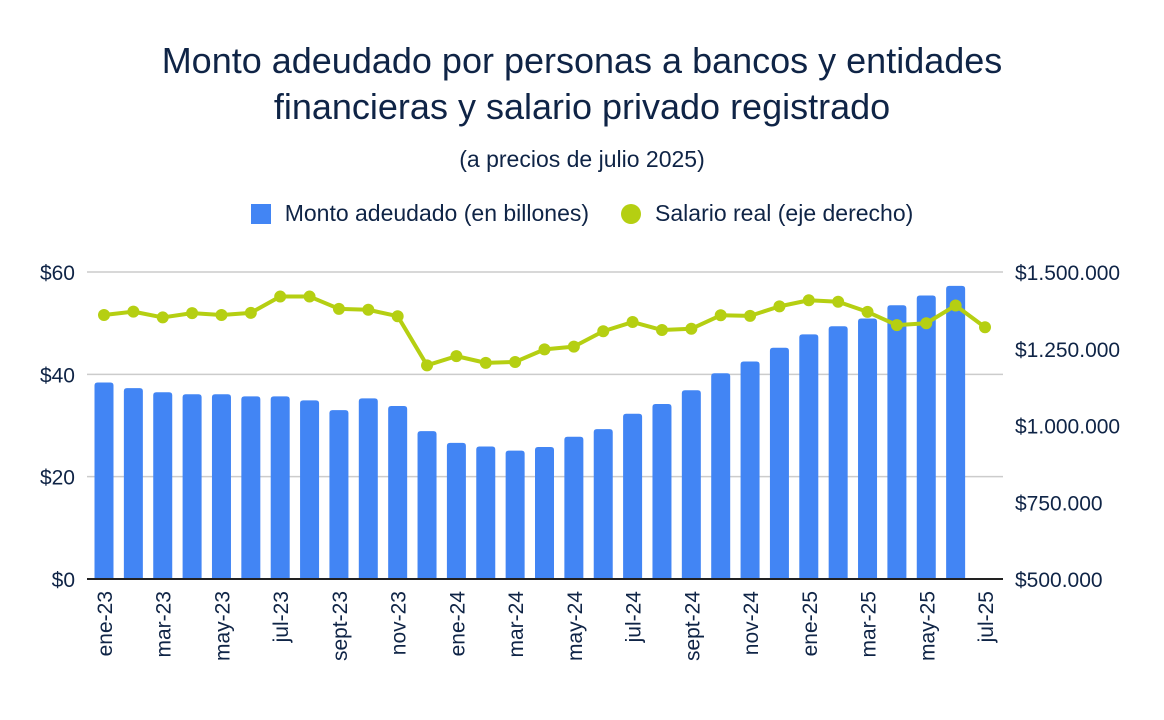  I want to click on right-tick-label: $750.000, so click(1059, 503).